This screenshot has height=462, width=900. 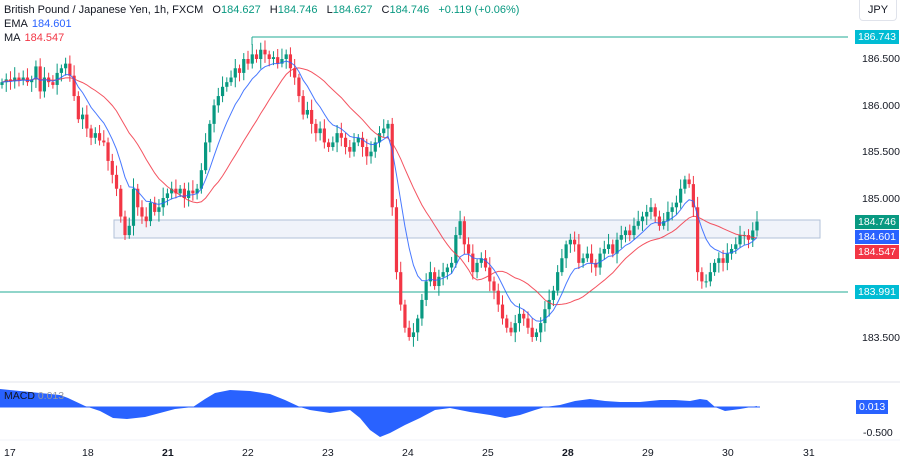 What do you see at coordinates (648, 453) in the screenshot?
I see `time-label: 29` at bounding box center [648, 453].